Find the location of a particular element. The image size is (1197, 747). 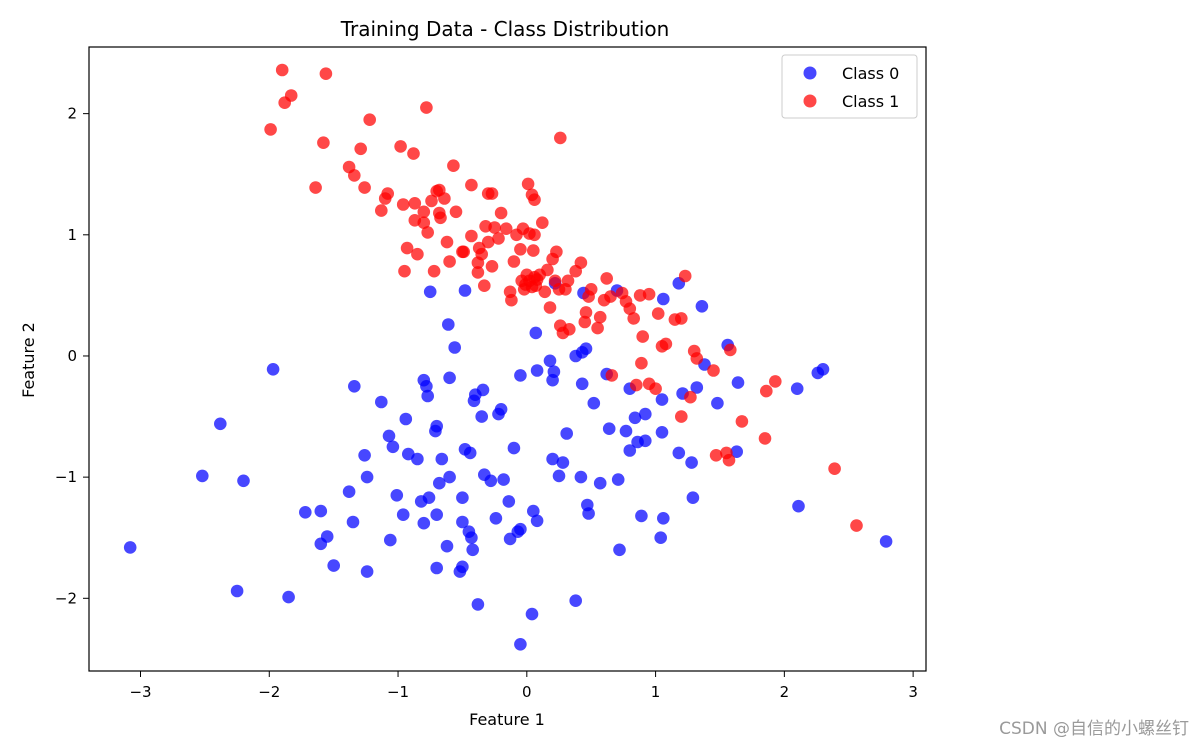

watermark: CSDN @自信的小螺丝钉 is located at coordinates (1094, 729).